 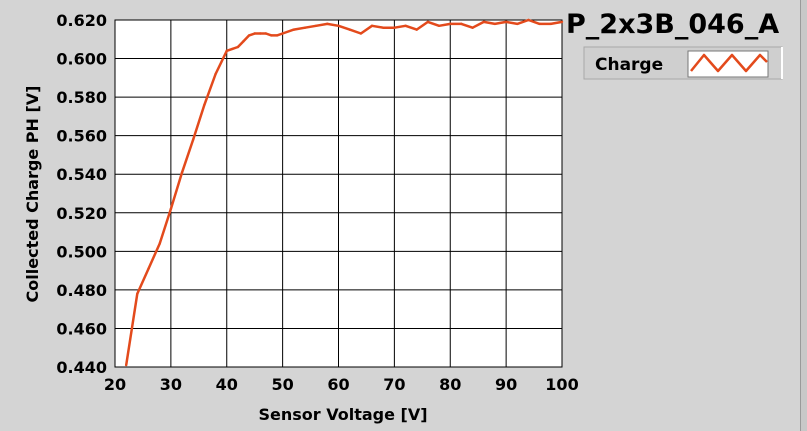 What do you see at coordinates (81, 328) in the screenshot?
I see `y-tick-label: 0.460` at bounding box center [81, 328].